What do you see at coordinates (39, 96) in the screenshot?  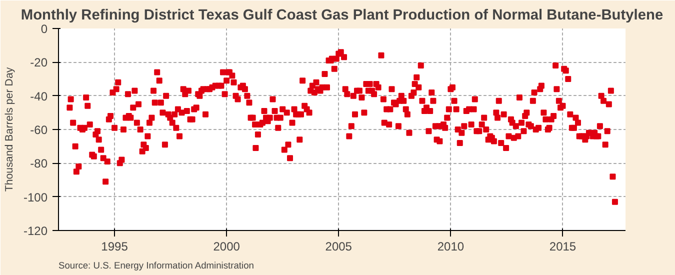 I see `y-tick-label: -40` at bounding box center [39, 96].